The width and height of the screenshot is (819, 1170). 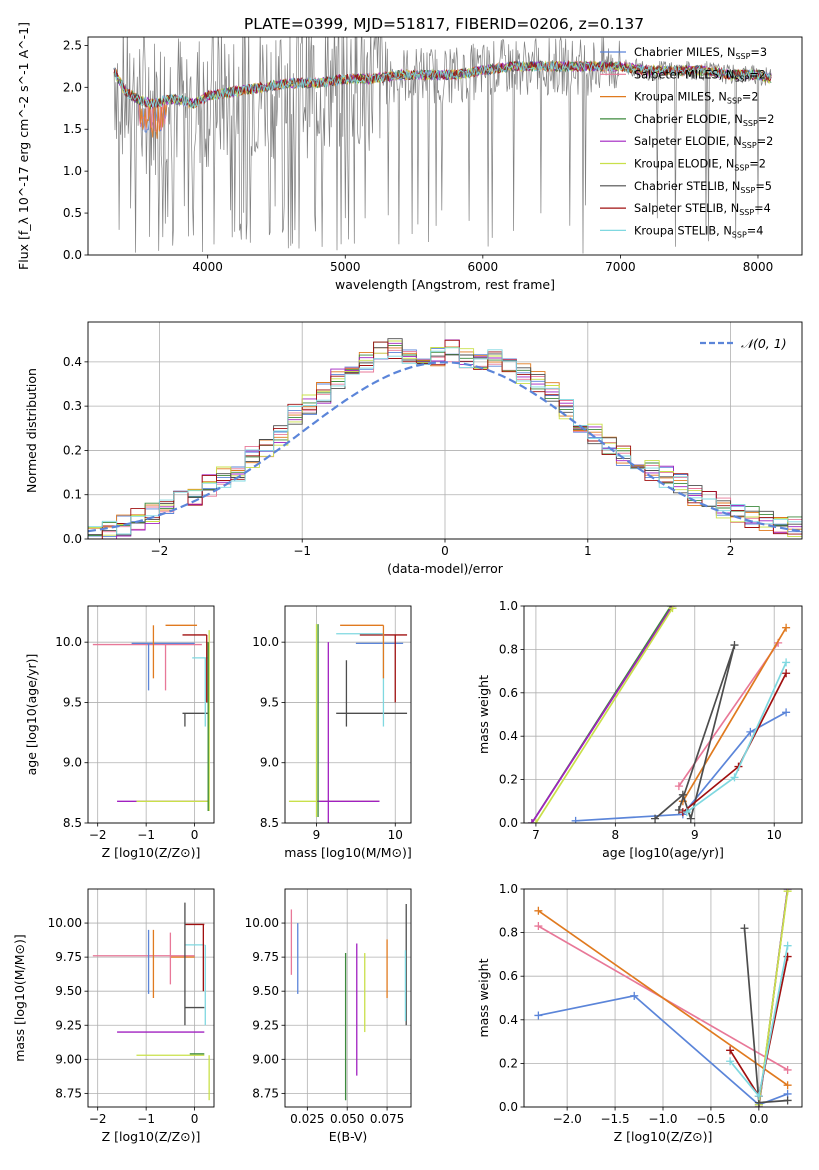 I want to click on y-tick-label: 2.5, so click(x=72, y=45).